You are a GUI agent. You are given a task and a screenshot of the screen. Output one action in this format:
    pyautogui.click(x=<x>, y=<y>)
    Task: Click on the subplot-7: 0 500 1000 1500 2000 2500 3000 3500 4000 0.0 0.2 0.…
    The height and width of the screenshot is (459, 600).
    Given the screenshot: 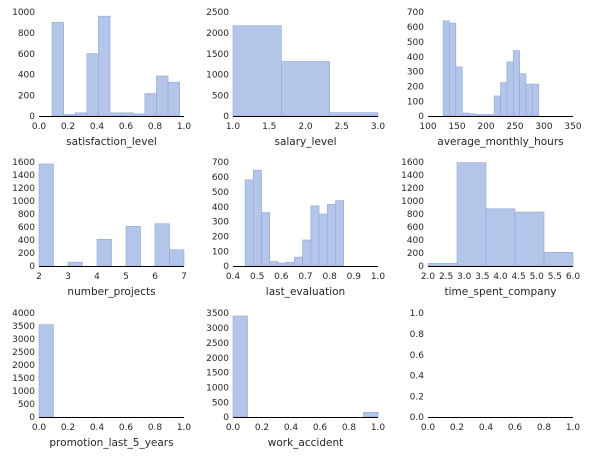 What is the action you would take?
    pyautogui.click(x=101, y=379)
    